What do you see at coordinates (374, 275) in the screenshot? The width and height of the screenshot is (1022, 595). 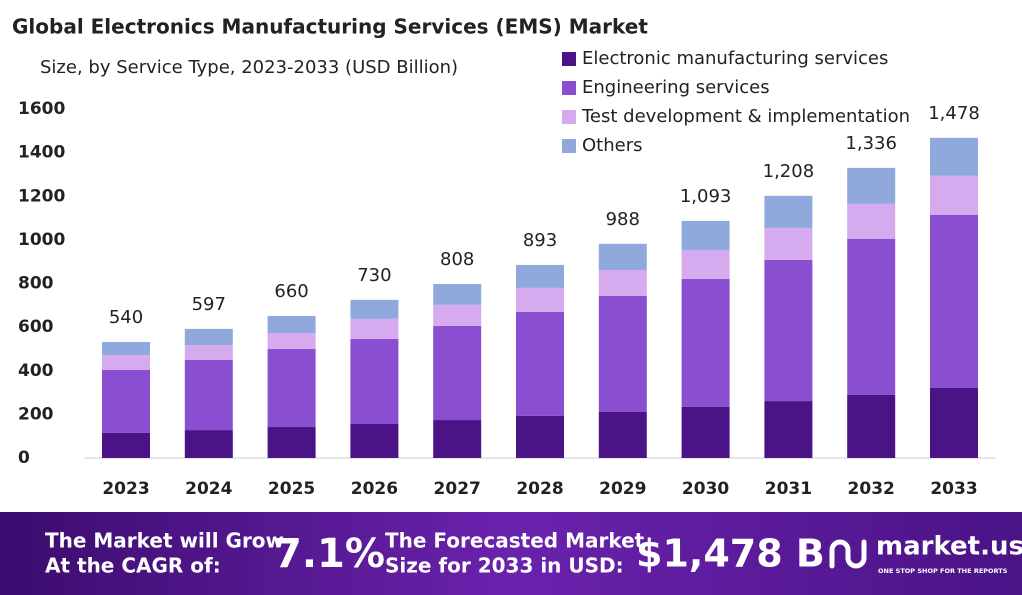 I see `total-label: 730` at bounding box center [374, 275].